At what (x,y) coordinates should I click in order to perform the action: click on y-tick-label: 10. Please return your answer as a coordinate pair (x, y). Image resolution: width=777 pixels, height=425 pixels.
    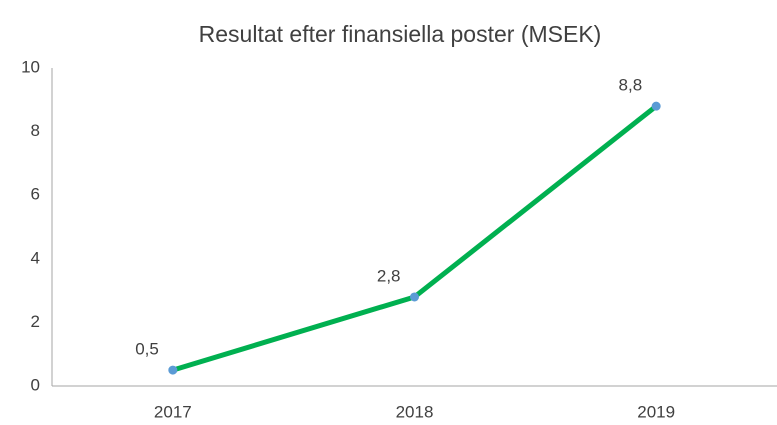
    Looking at the image, I should click on (30, 66).